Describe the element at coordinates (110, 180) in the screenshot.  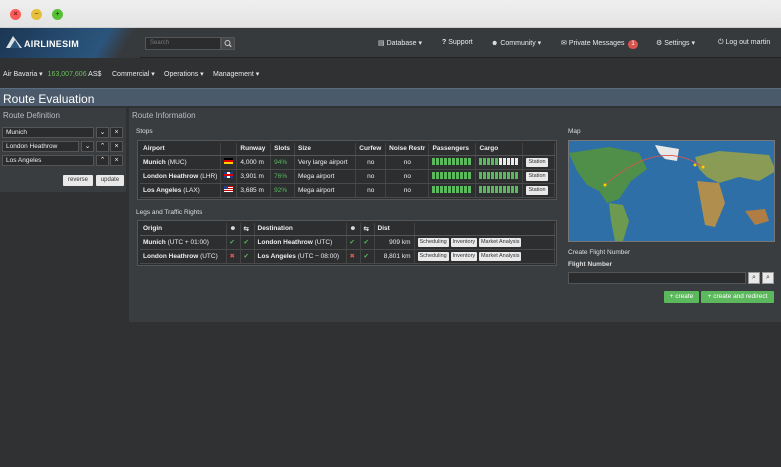
I see `update-button: update` at that location.